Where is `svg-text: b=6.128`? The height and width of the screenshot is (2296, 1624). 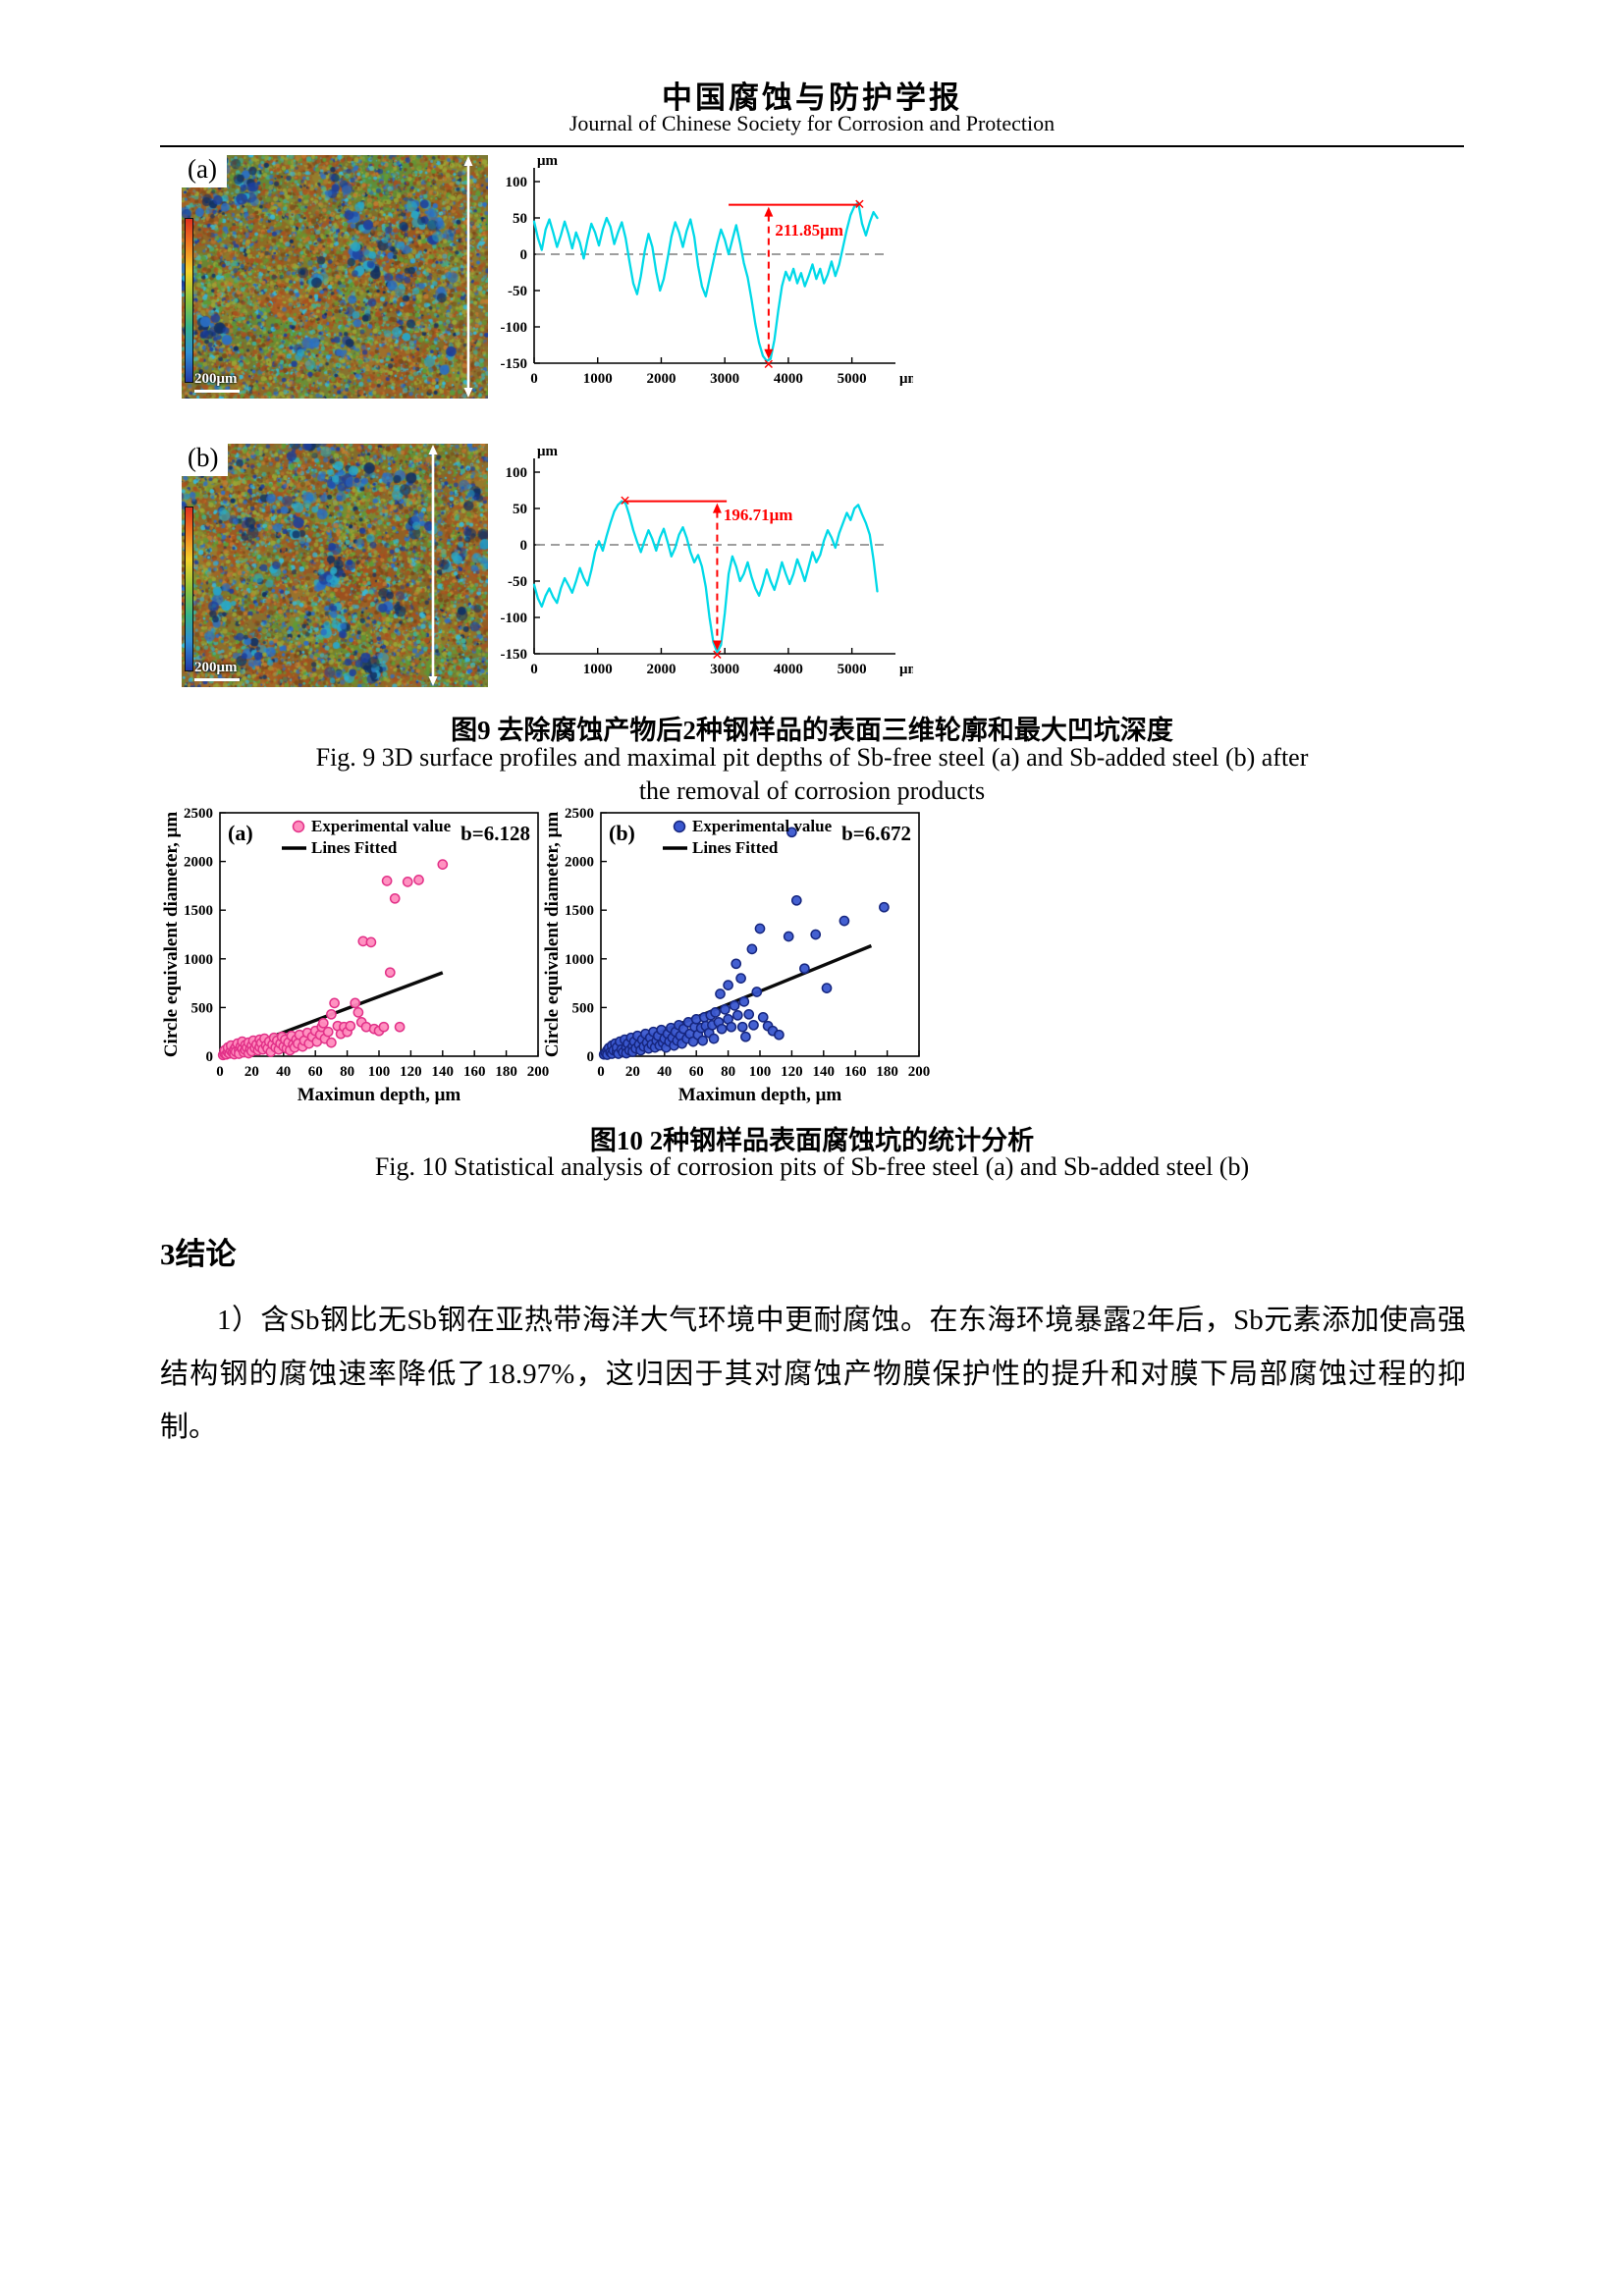 svg-text: b=6.128 is located at coordinates (495, 834).